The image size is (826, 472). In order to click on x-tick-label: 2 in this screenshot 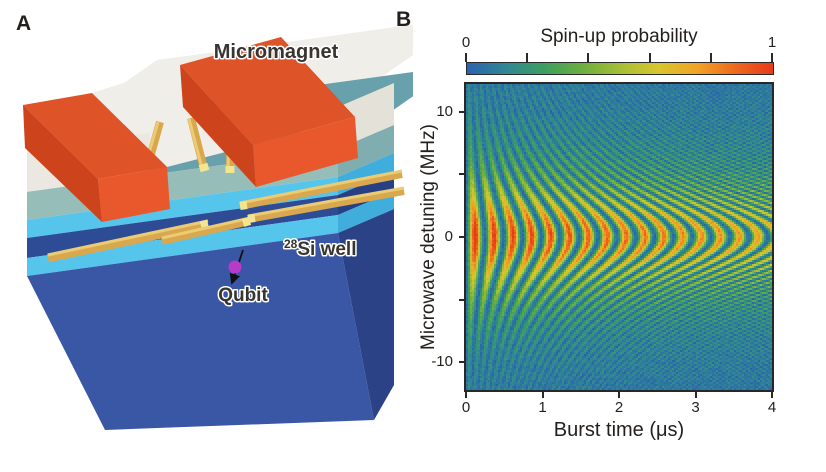, I will do `click(619, 407)`.